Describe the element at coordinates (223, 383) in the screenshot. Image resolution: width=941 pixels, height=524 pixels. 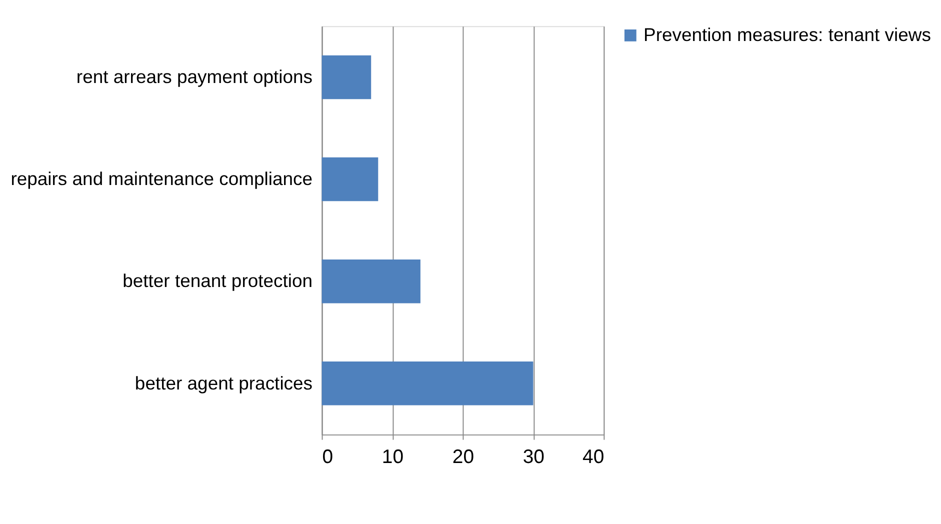
I see `y-tick-label: better agent practices` at that location.